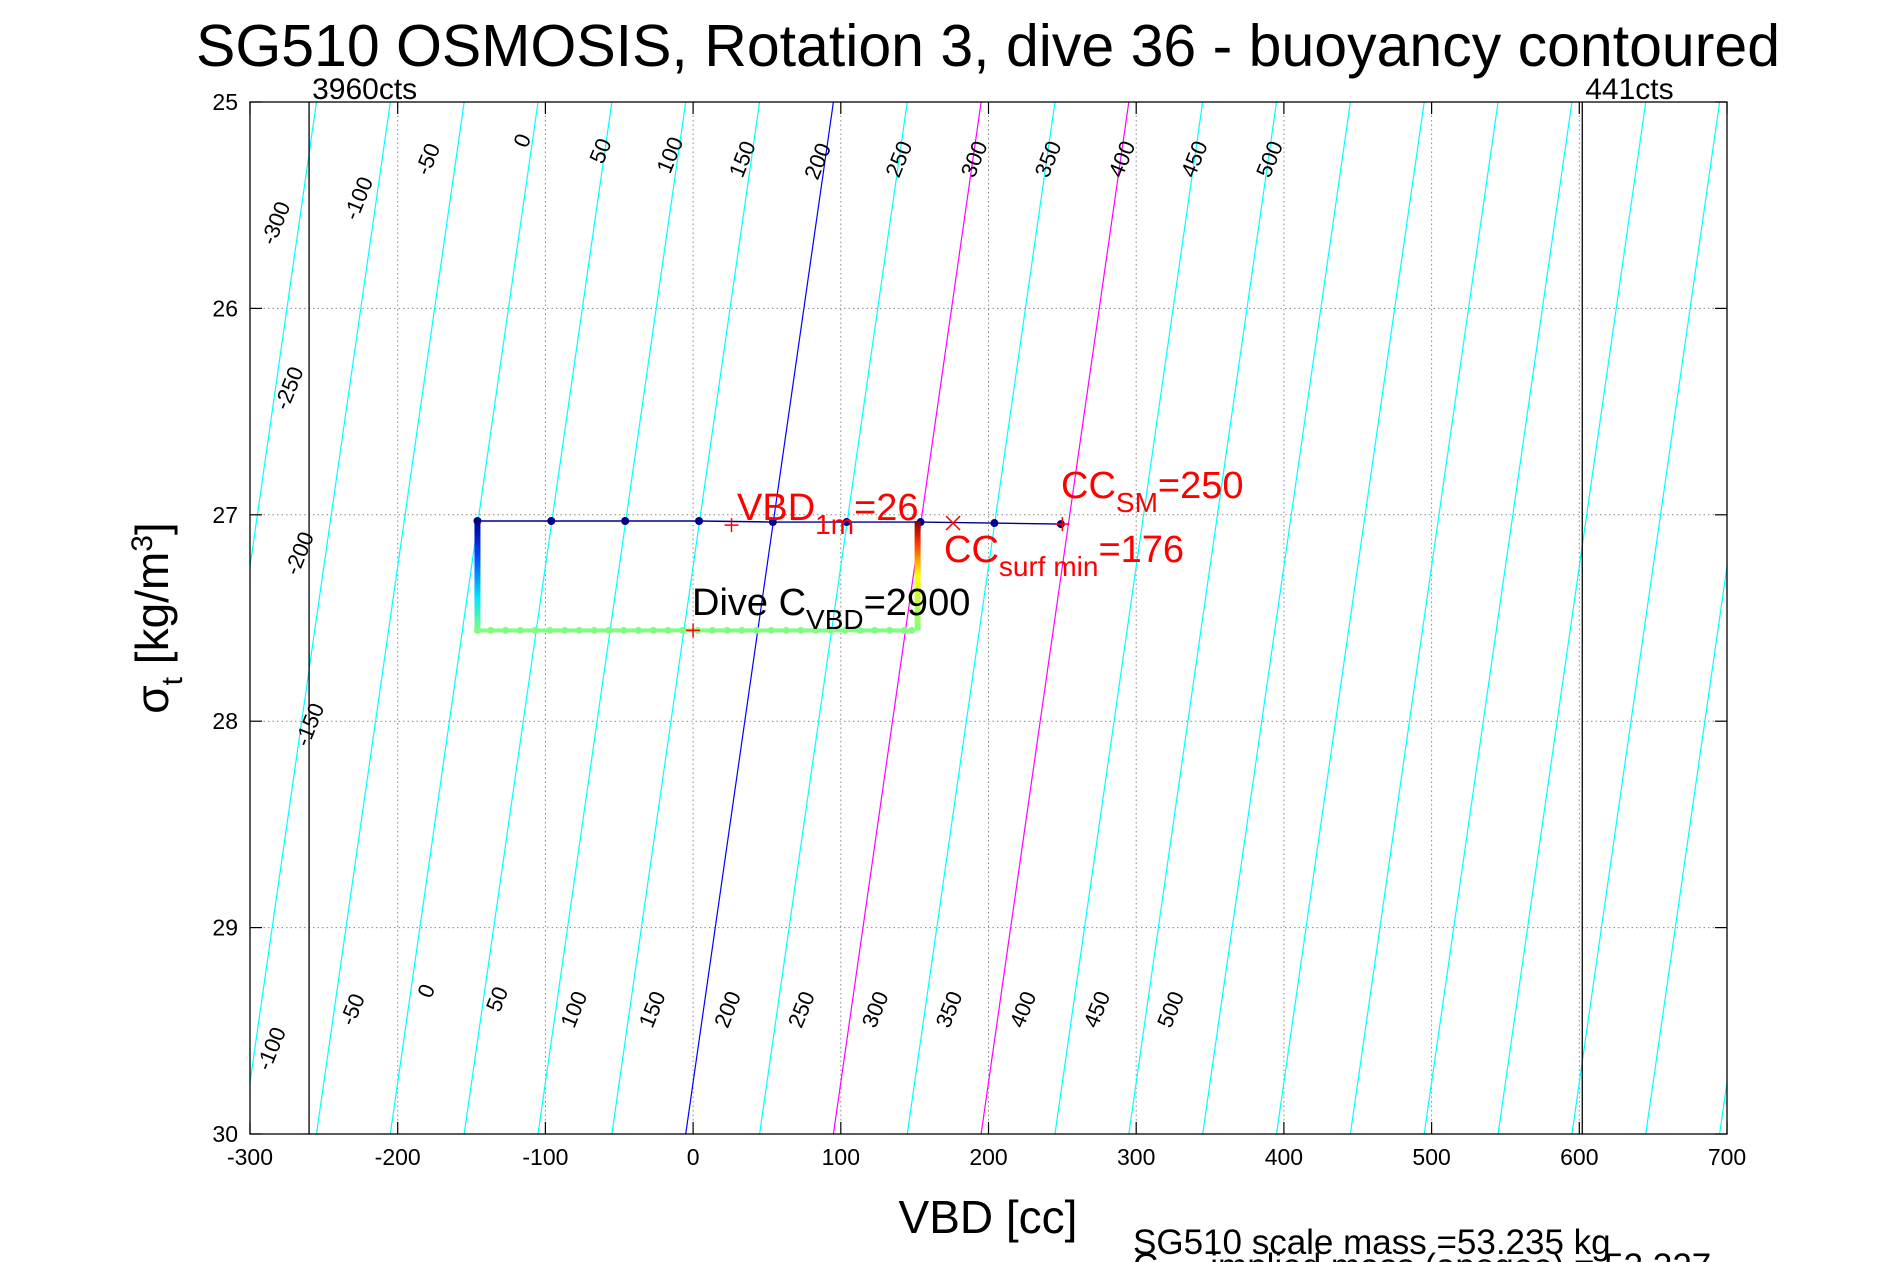 The height and width of the screenshot is (1262, 1891). I want to click on y-label-close: ], so click(152, 528).